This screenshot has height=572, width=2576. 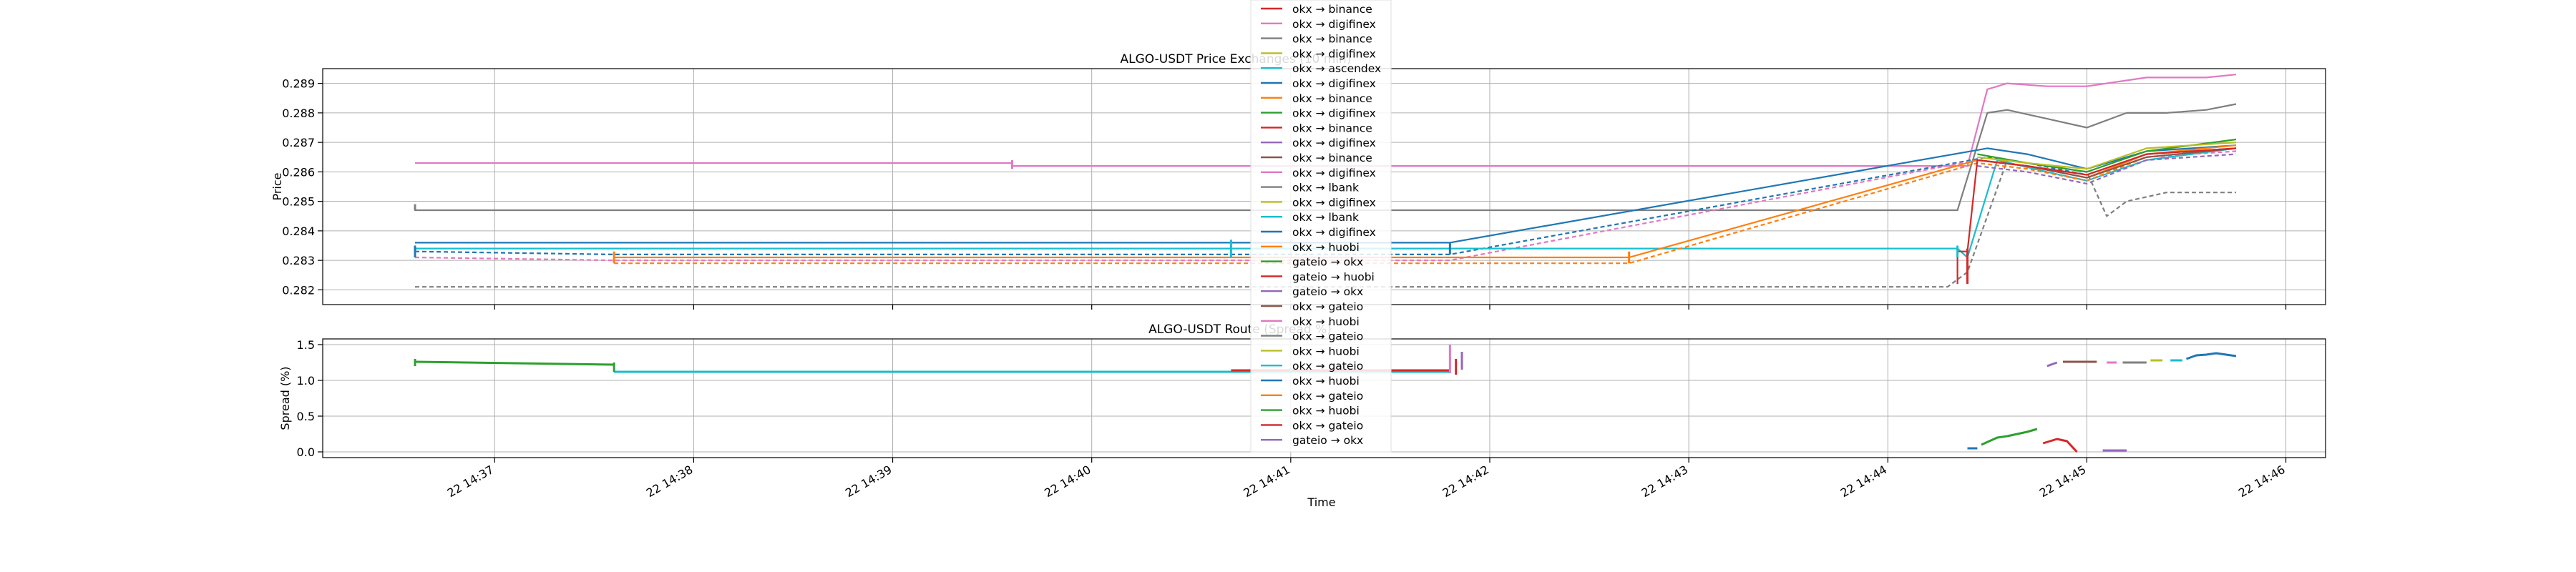 I want to click on price-y-tick-label: 0.285, so click(x=298, y=202).